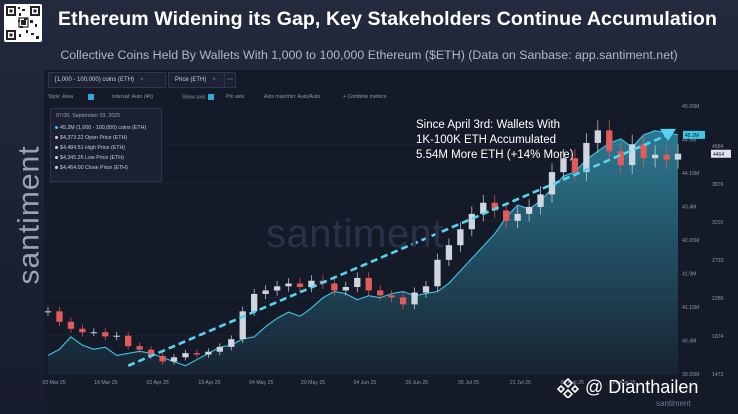 The width and height of the screenshot is (738, 414). Describe the element at coordinates (235, 97) in the screenshot. I see `pin-axis-toggle: Pin axis` at that location.